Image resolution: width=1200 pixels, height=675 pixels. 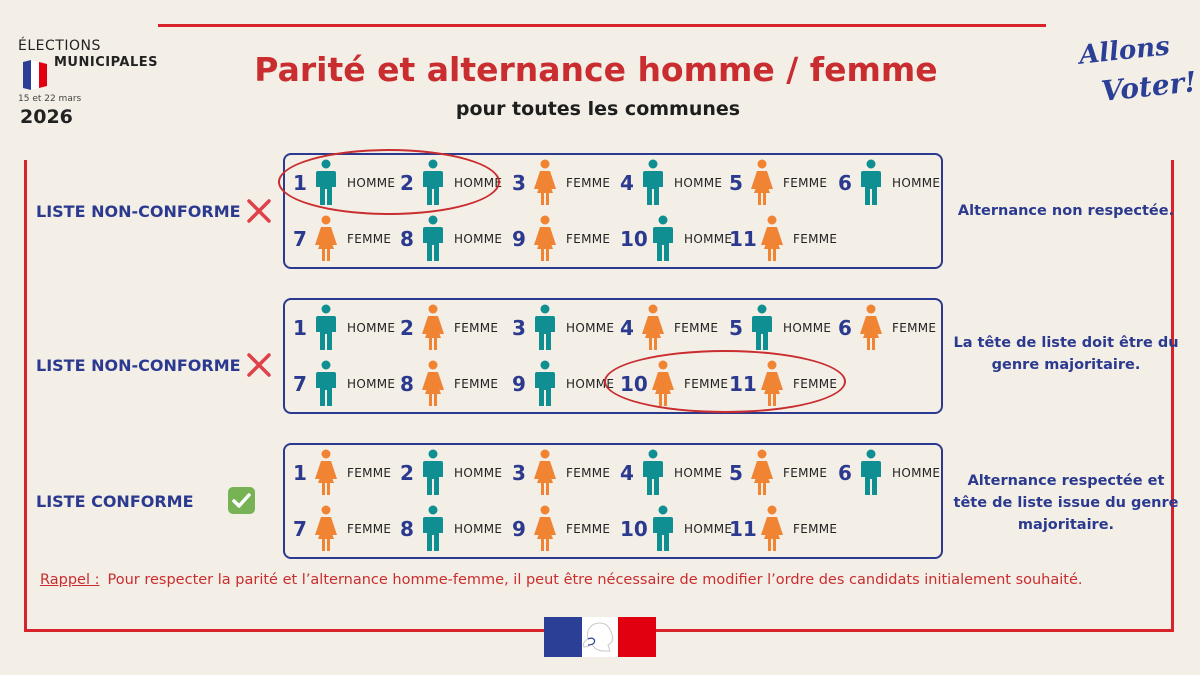 I want to click on top-divider, so click(x=602, y=25).